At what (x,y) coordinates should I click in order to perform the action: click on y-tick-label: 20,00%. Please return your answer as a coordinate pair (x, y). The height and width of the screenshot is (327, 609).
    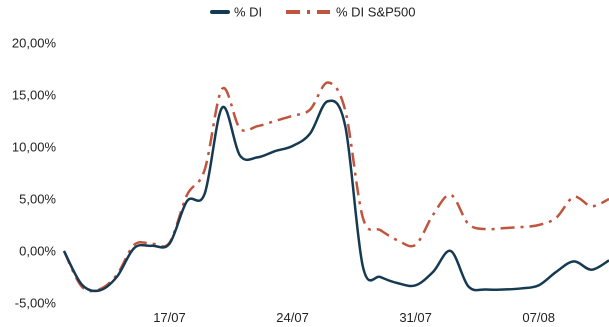
    Looking at the image, I should click on (34, 43).